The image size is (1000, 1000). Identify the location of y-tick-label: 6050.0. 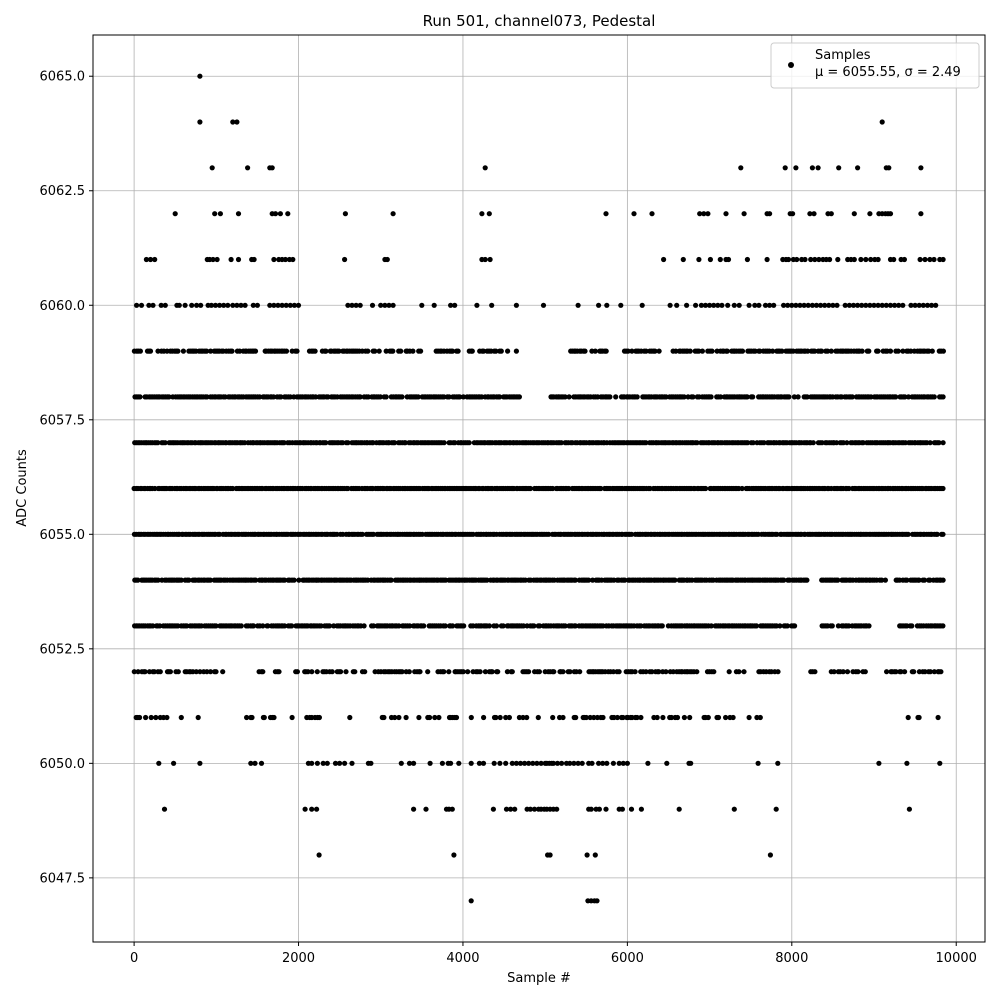
(63, 764).